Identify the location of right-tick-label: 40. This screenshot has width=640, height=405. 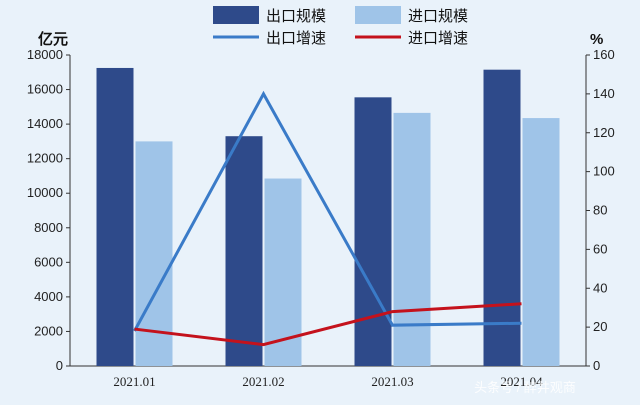
(600, 287).